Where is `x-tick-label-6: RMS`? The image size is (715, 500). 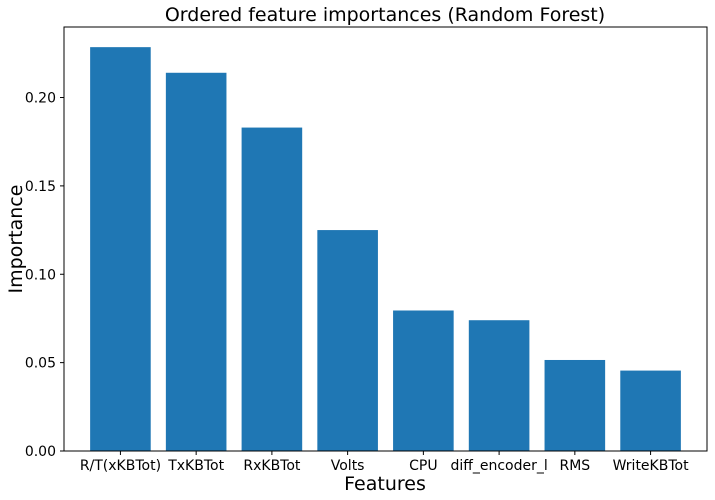 x-tick-label-6: RMS is located at coordinates (574, 466).